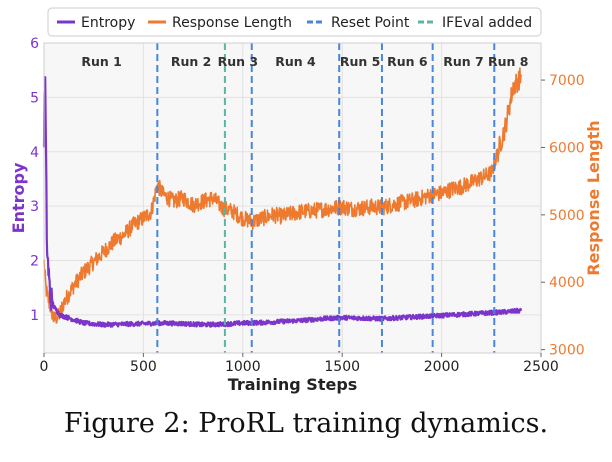 The height and width of the screenshot is (462, 612). What do you see at coordinates (508, 61) in the screenshot?
I see `run-label: Run 8` at bounding box center [508, 61].